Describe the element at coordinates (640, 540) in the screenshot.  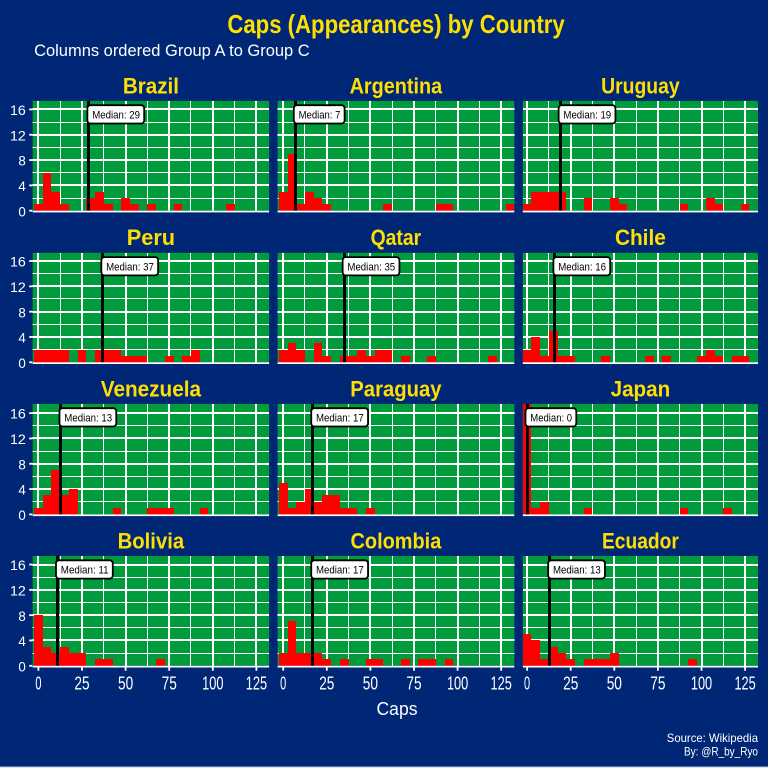
I see `svg-text: Ecuador` at that location.